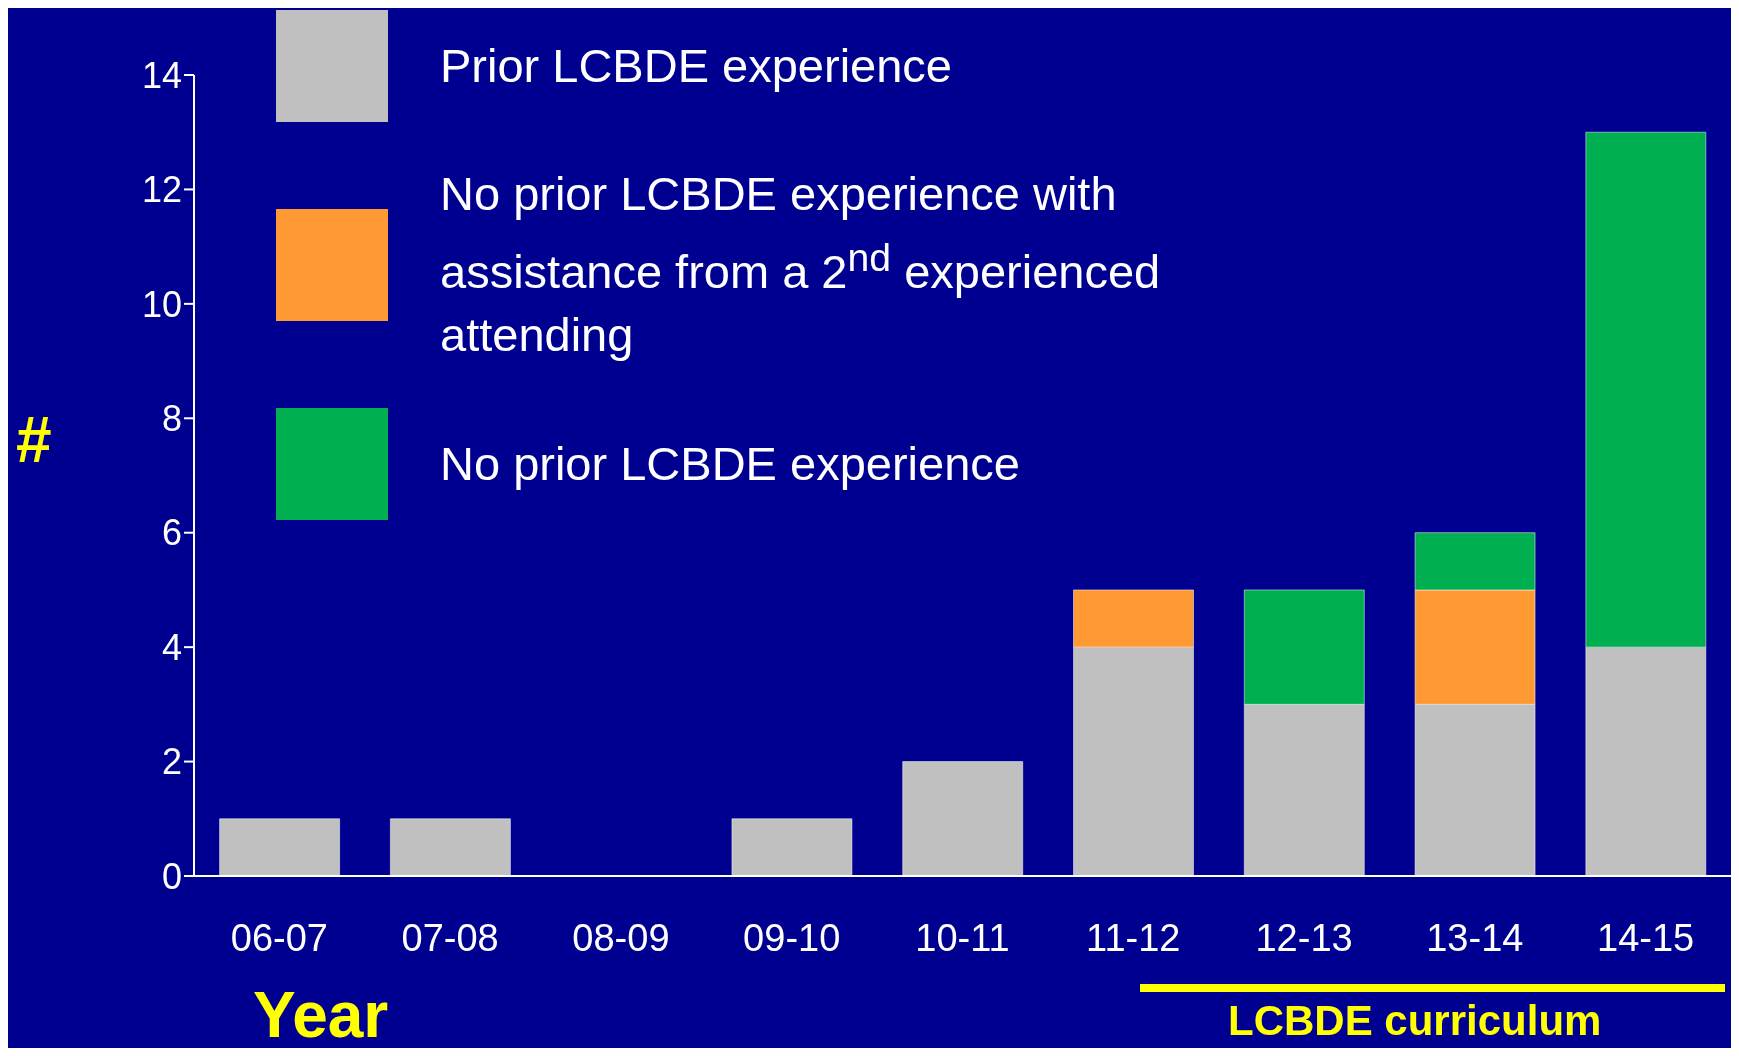  What do you see at coordinates (800, 264) in the screenshot?
I see `text: No prior LCBDE experience with assistance from a 2$^{nd}$ experienced attending` at bounding box center [800, 264].